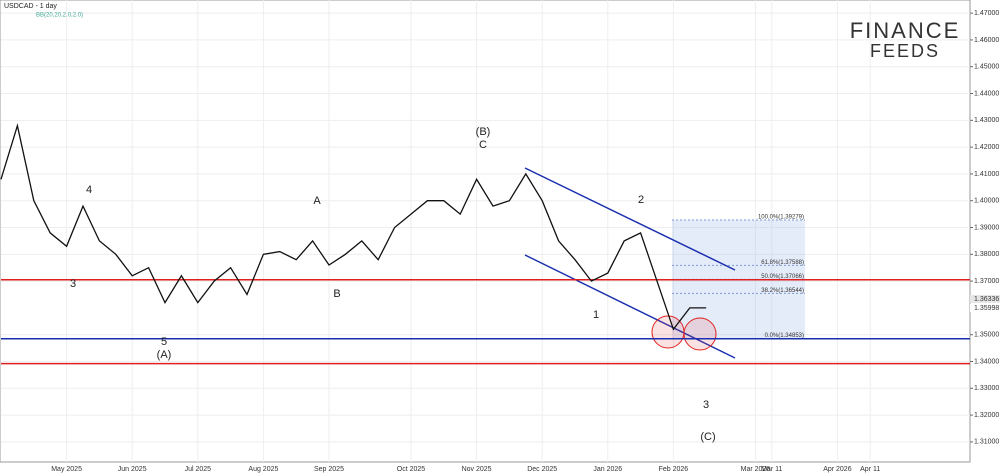 The height and width of the screenshot is (476, 1000). Describe the element at coordinates (542, 469) in the screenshot. I see `x-tick-label: Dec 2025` at that location.